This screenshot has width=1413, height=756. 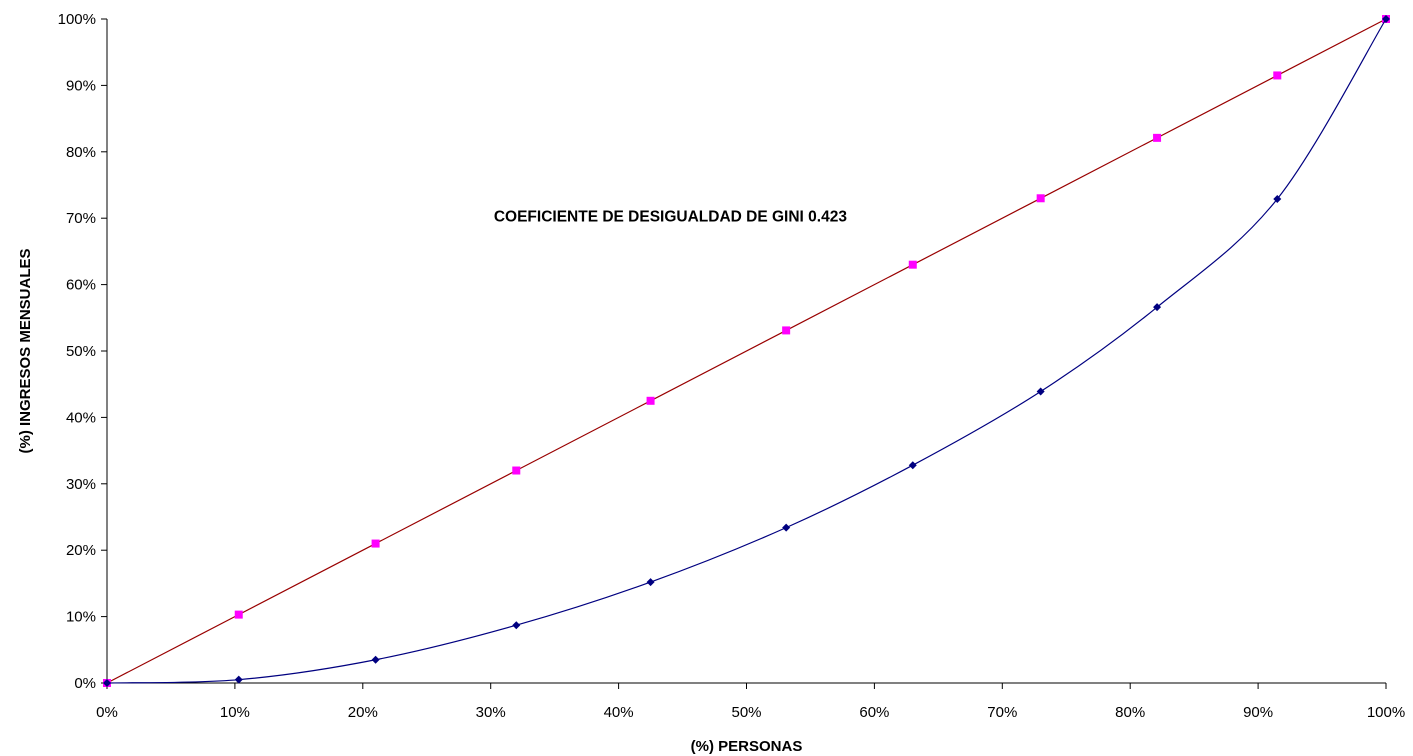 What do you see at coordinates (619, 712) in the screenshot?
I see `x-tick-label: 40%` at bounding box center [619, 712].